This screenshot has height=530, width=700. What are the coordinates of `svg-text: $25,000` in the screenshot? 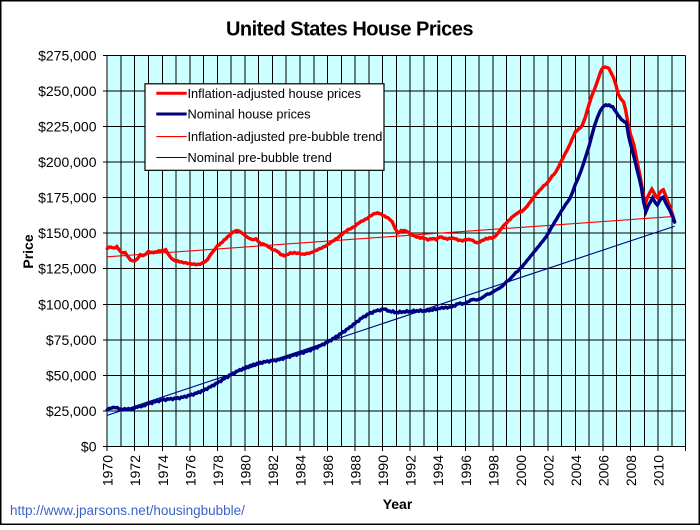 It's located at (71, 411).